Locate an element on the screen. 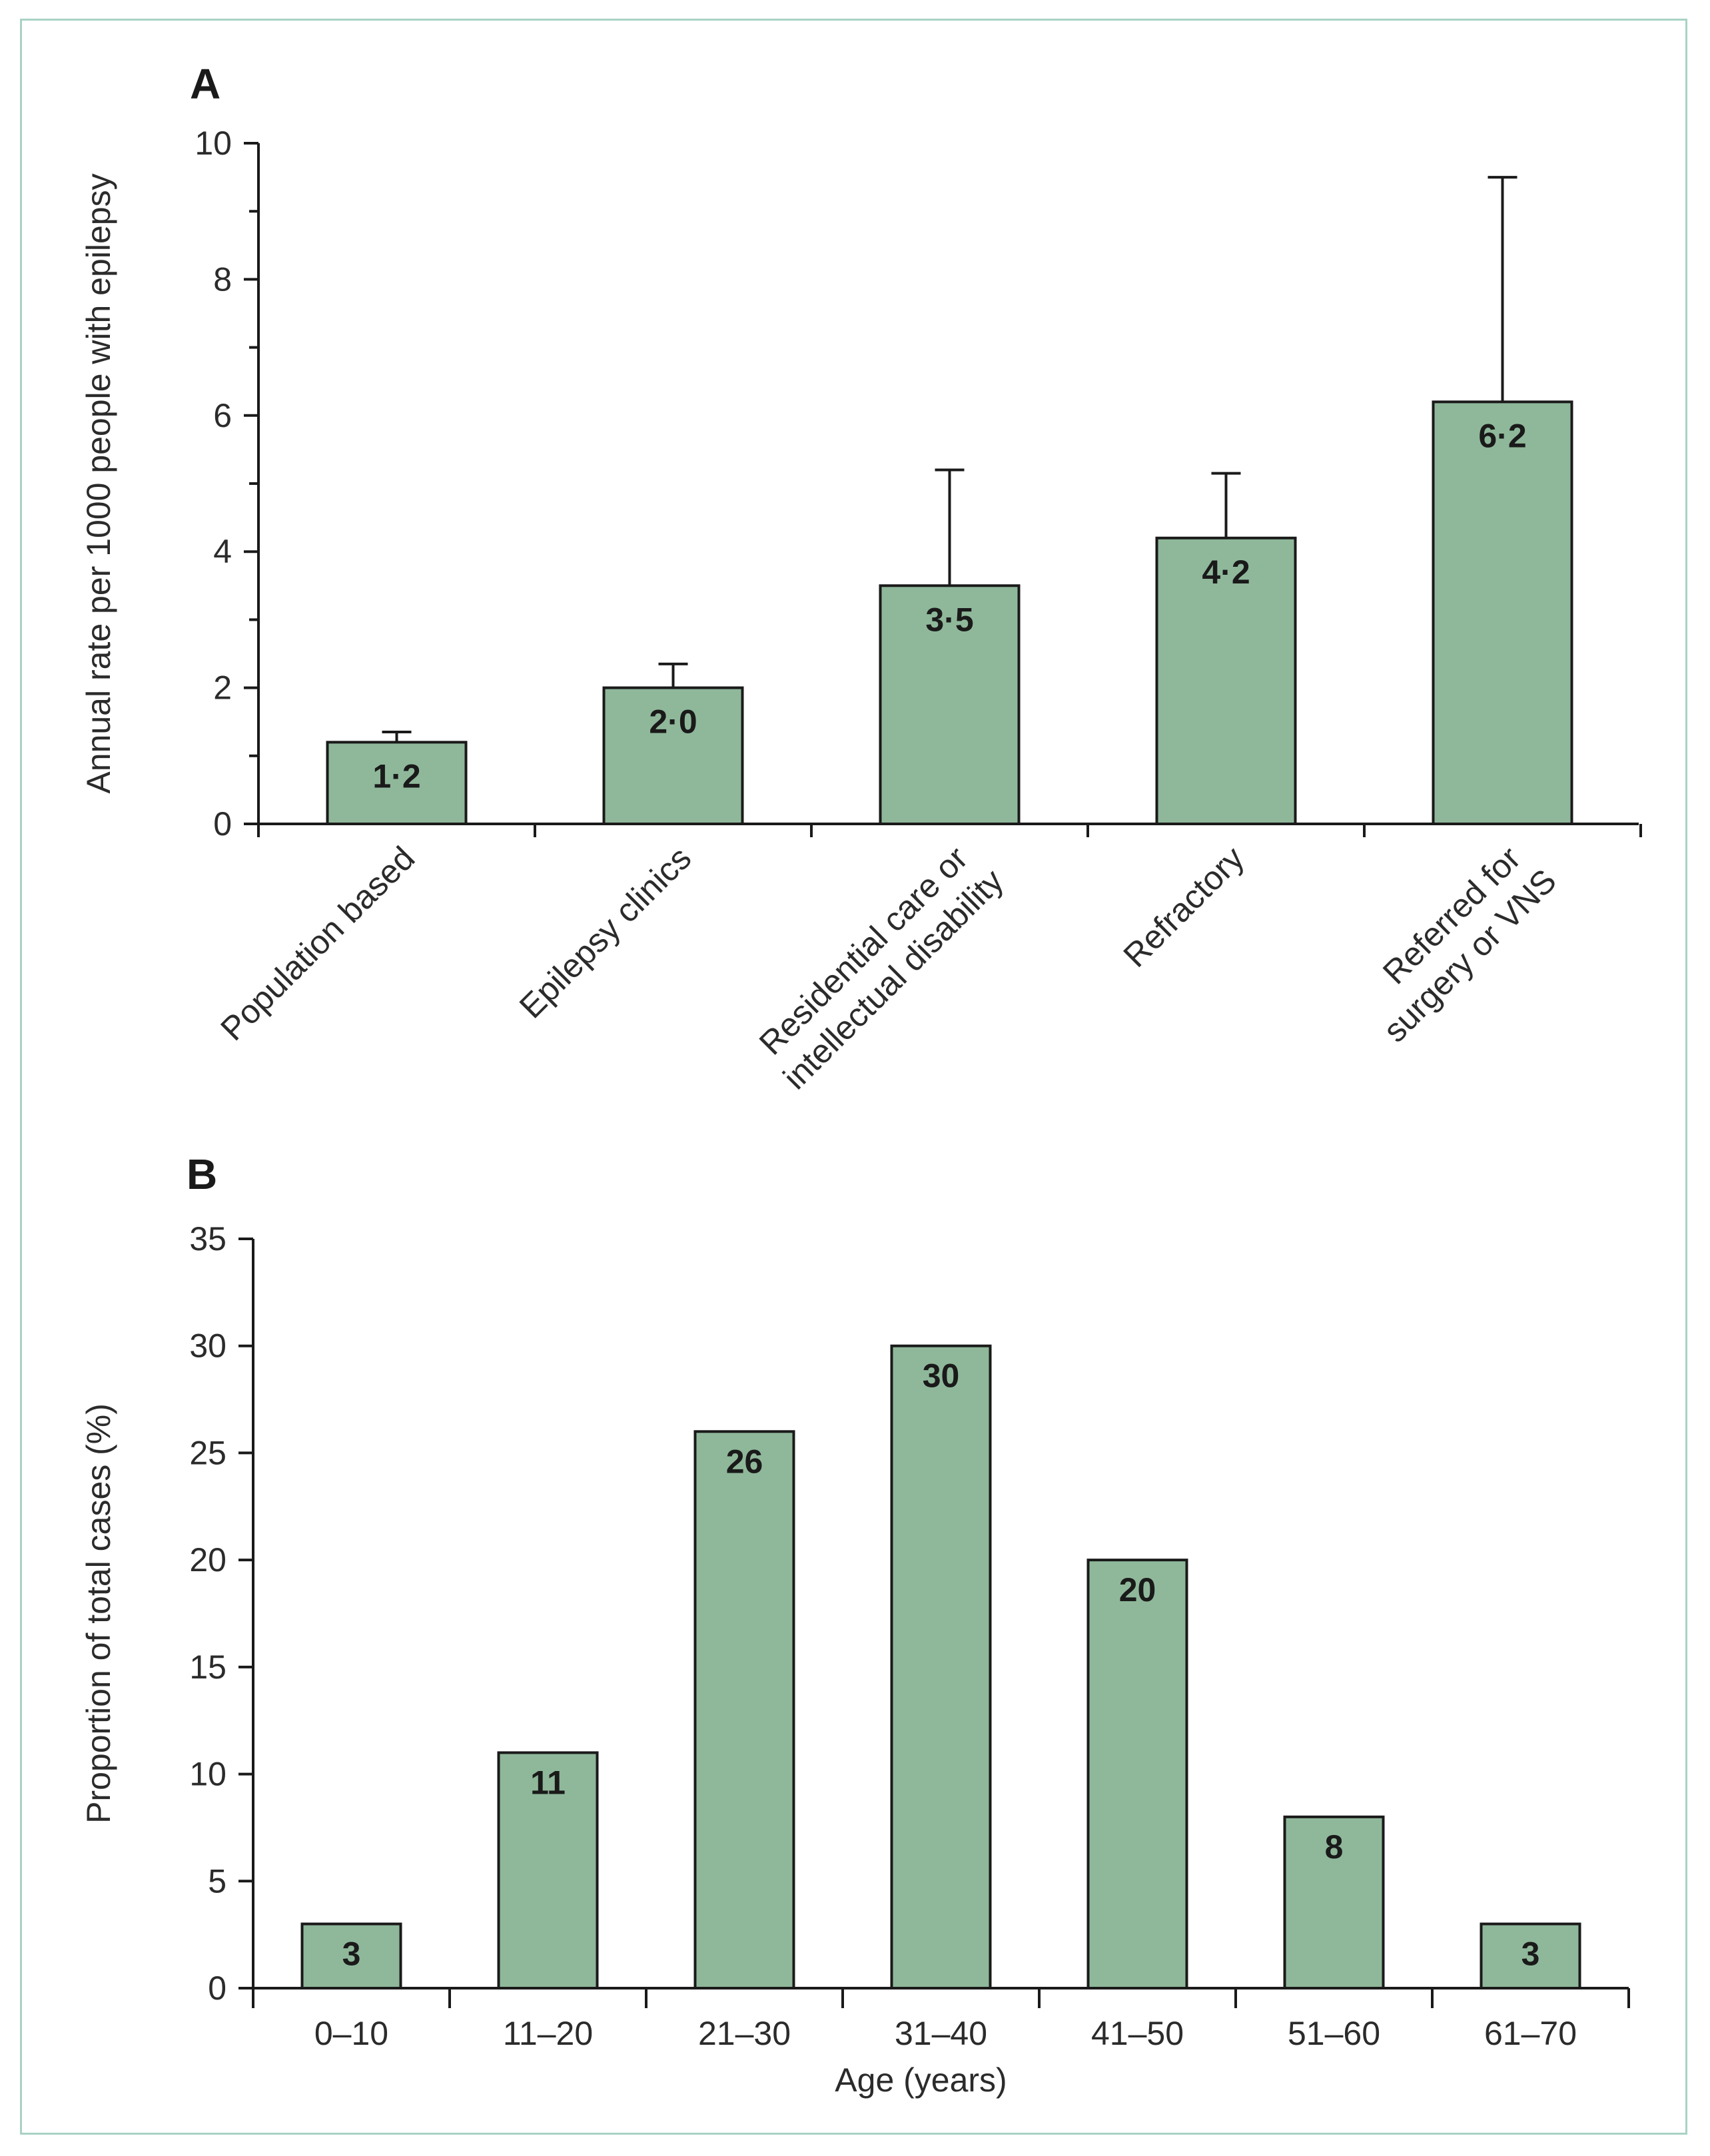  y-tick-label: 30 is located at coordinates (207, 1346).